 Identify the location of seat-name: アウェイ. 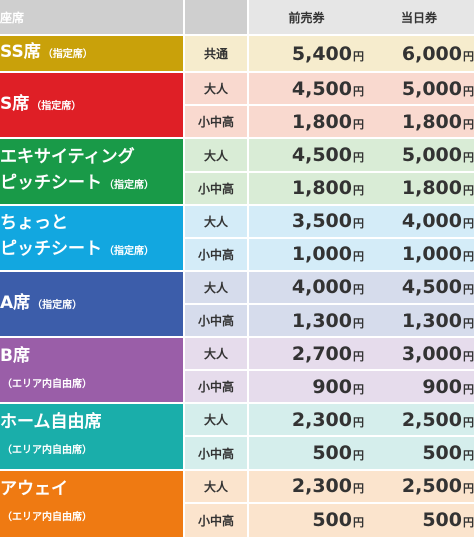
(34, 489).